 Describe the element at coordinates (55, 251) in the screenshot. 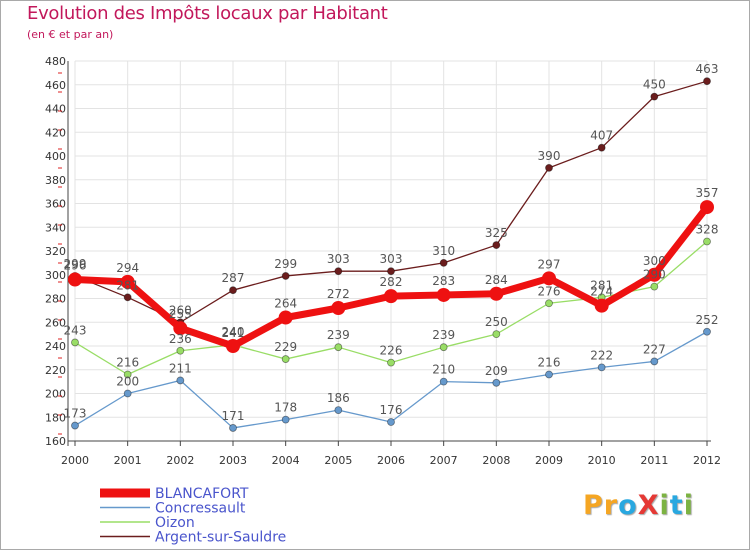

I see `y-tick-label: 320` at that location.